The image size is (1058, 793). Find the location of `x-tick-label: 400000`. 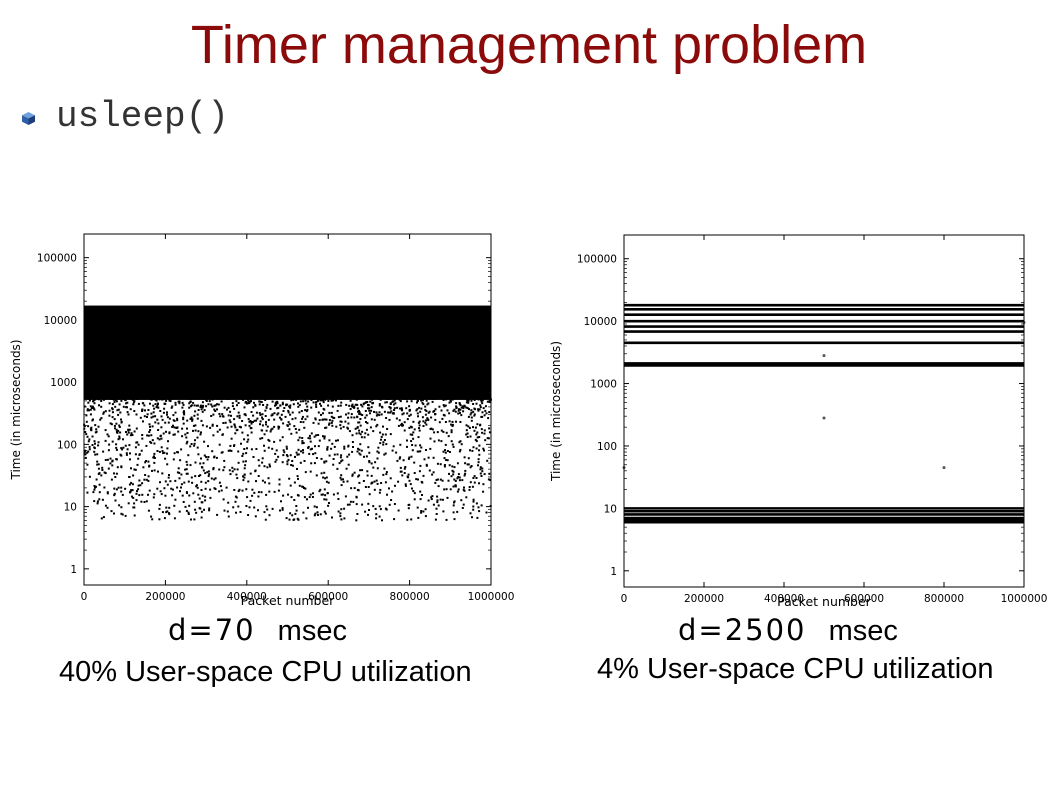

x-tick-label: 400000 is located at coordinates (247, 597).